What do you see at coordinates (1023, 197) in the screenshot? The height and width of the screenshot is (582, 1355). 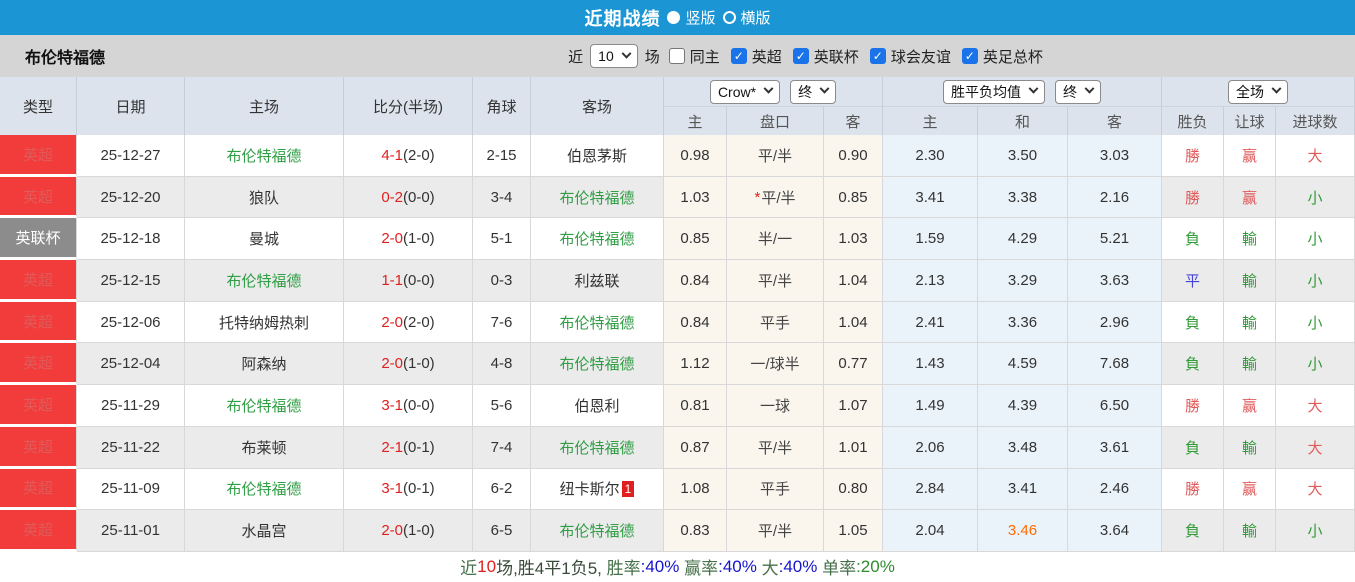 I see `avg-draw-odds: 3.38` at bounding box center [1023, 197].